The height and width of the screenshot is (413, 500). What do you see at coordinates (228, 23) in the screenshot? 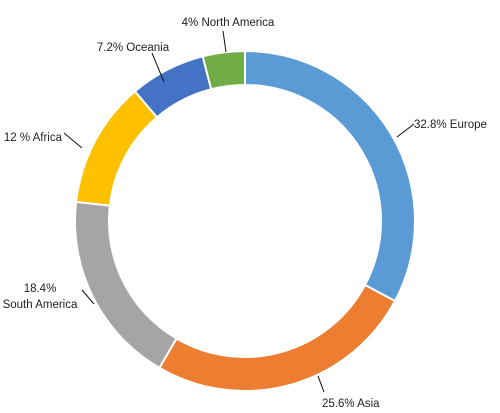
I see `data-label-north-america: 4% North America` at bounding box center [228, 23].